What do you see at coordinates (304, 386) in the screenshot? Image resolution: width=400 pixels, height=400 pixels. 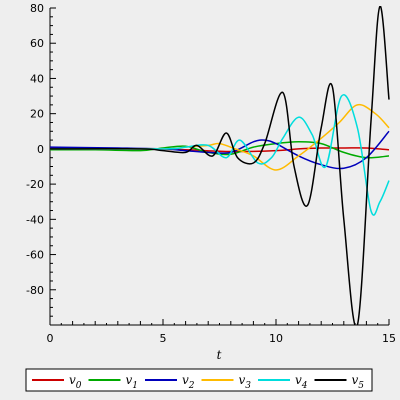 I see `legend-label-subscript: 4` at bounding box center [304, 386].